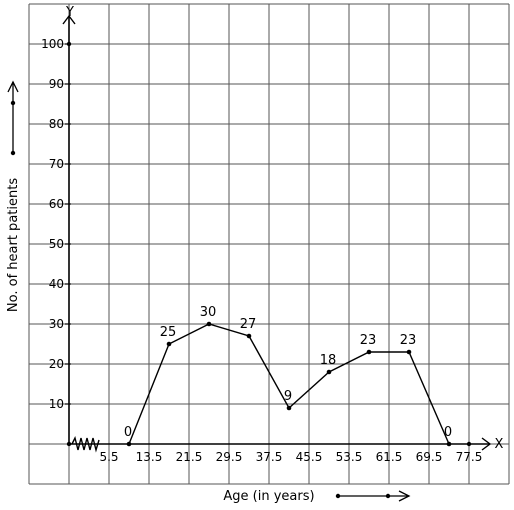 The image size is (514, 510). What do you see at coordinates (56, 244) in the screenshot?
I see `y-tick-label: 50` at bounding box center [56, 244].